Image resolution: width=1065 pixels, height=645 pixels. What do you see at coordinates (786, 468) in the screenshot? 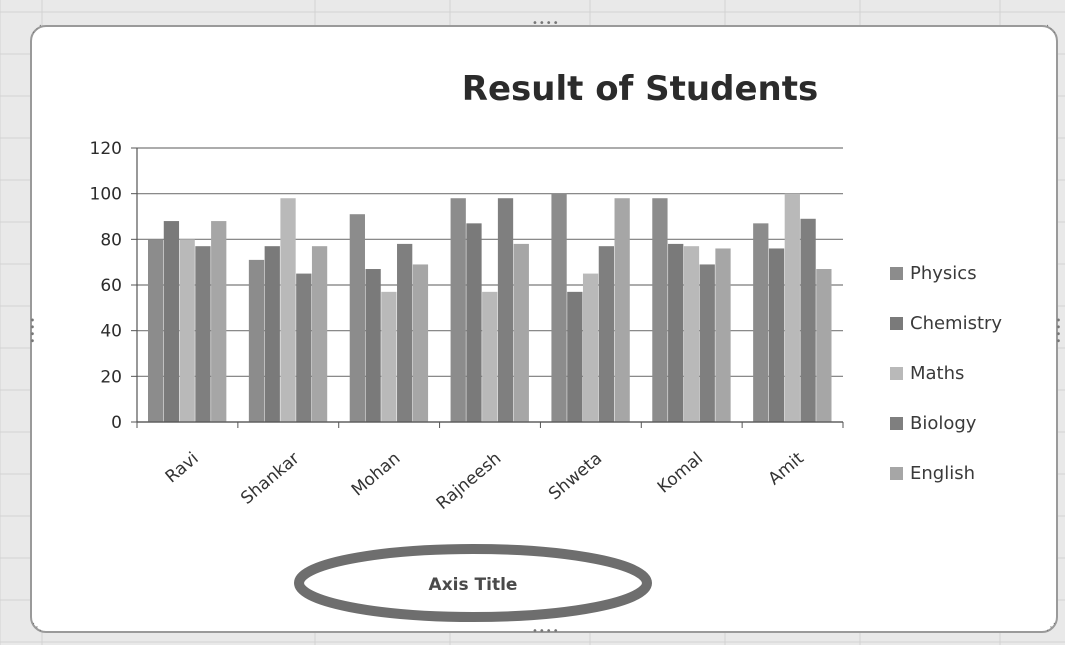
I see `x-category-label: Amit` at bounding box center [786, 468].